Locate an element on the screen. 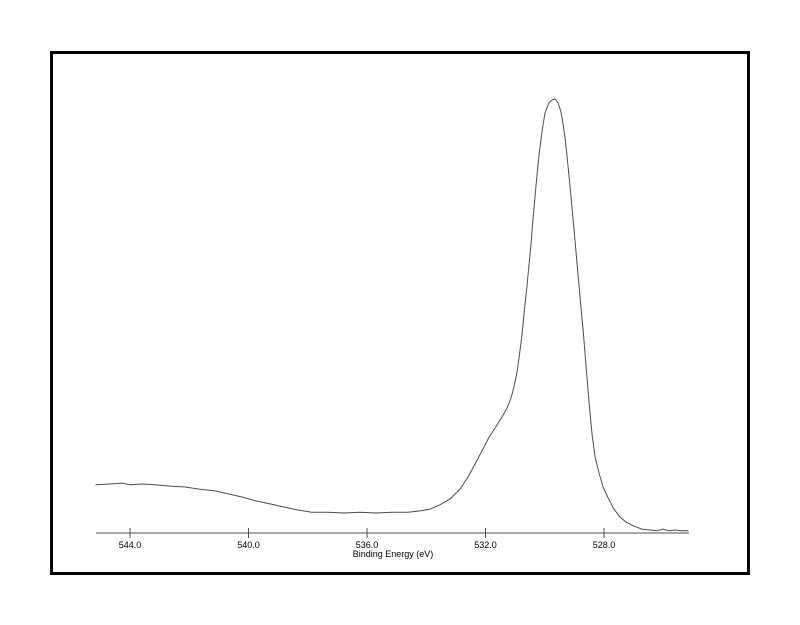 The image size is (800, 625). x-axis-title: Binding Energy (eV) is located at coordinates (393, 554).